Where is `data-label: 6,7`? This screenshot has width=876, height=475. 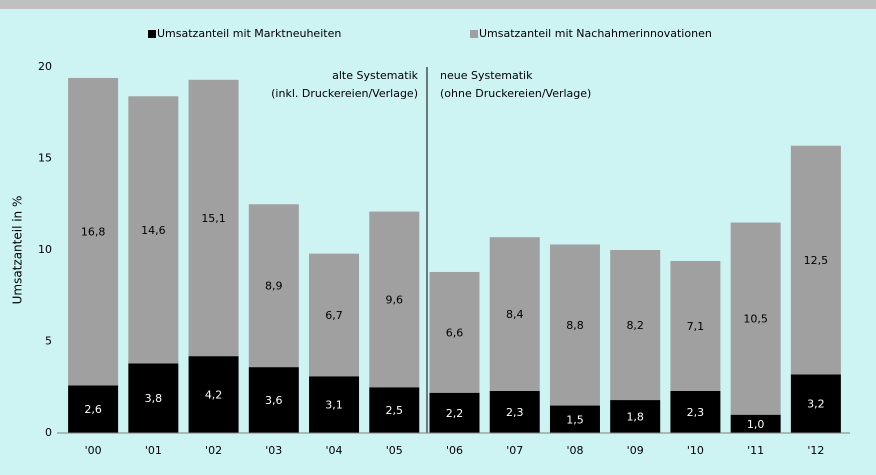
data-label: 6,7 is located at coordinates (334, 315).